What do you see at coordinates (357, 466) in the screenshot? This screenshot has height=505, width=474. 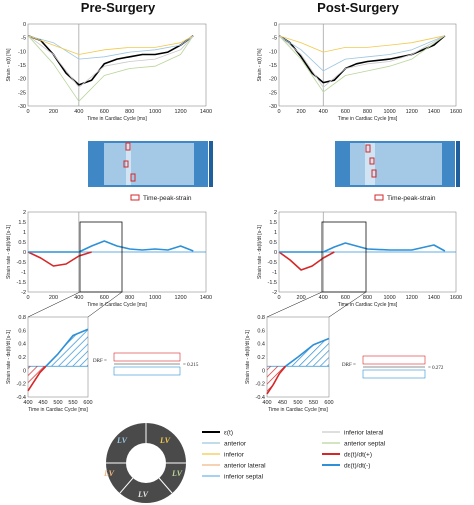 I see `legend-label: dε(t)/dt(-)` at bounding box center [357, 466].